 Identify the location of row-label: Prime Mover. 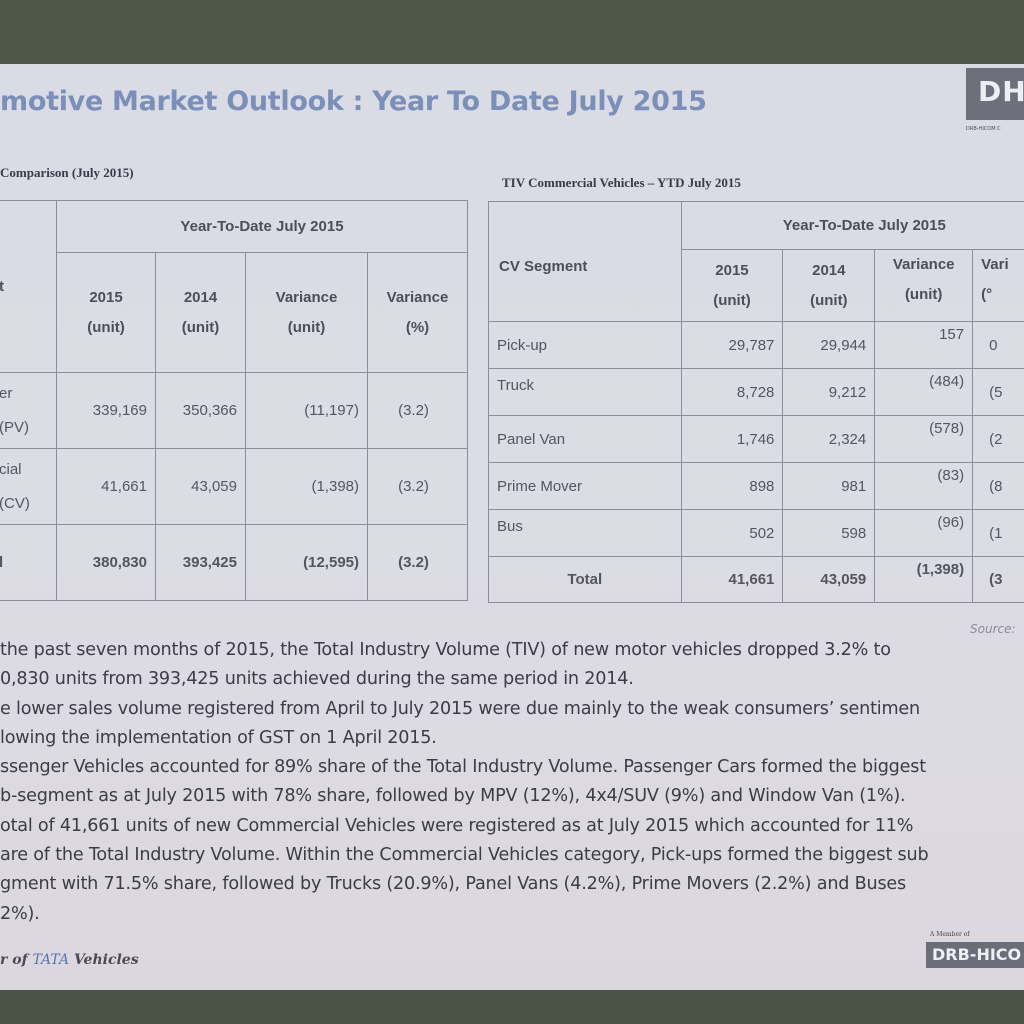
(585, 486).